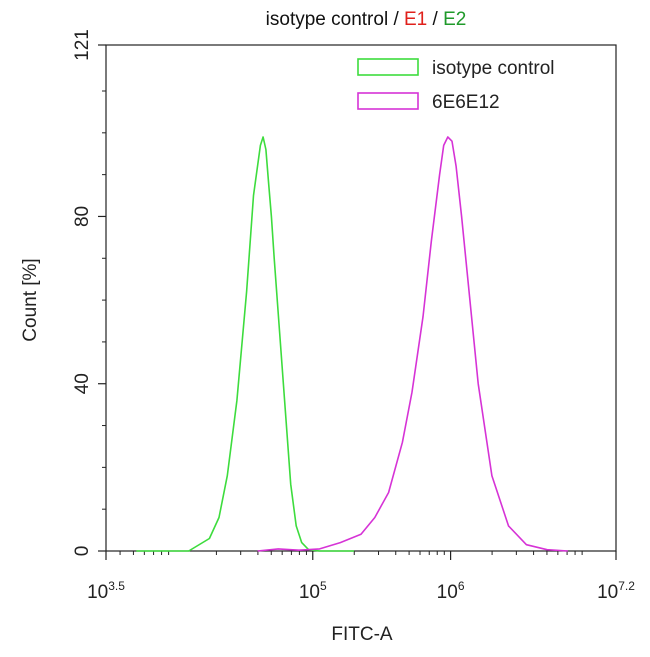 The image size is (650, 657). Describe the element at coordinates (362, 634) in the screenshot. I see `x-axis-title: FITC-A` at that location.